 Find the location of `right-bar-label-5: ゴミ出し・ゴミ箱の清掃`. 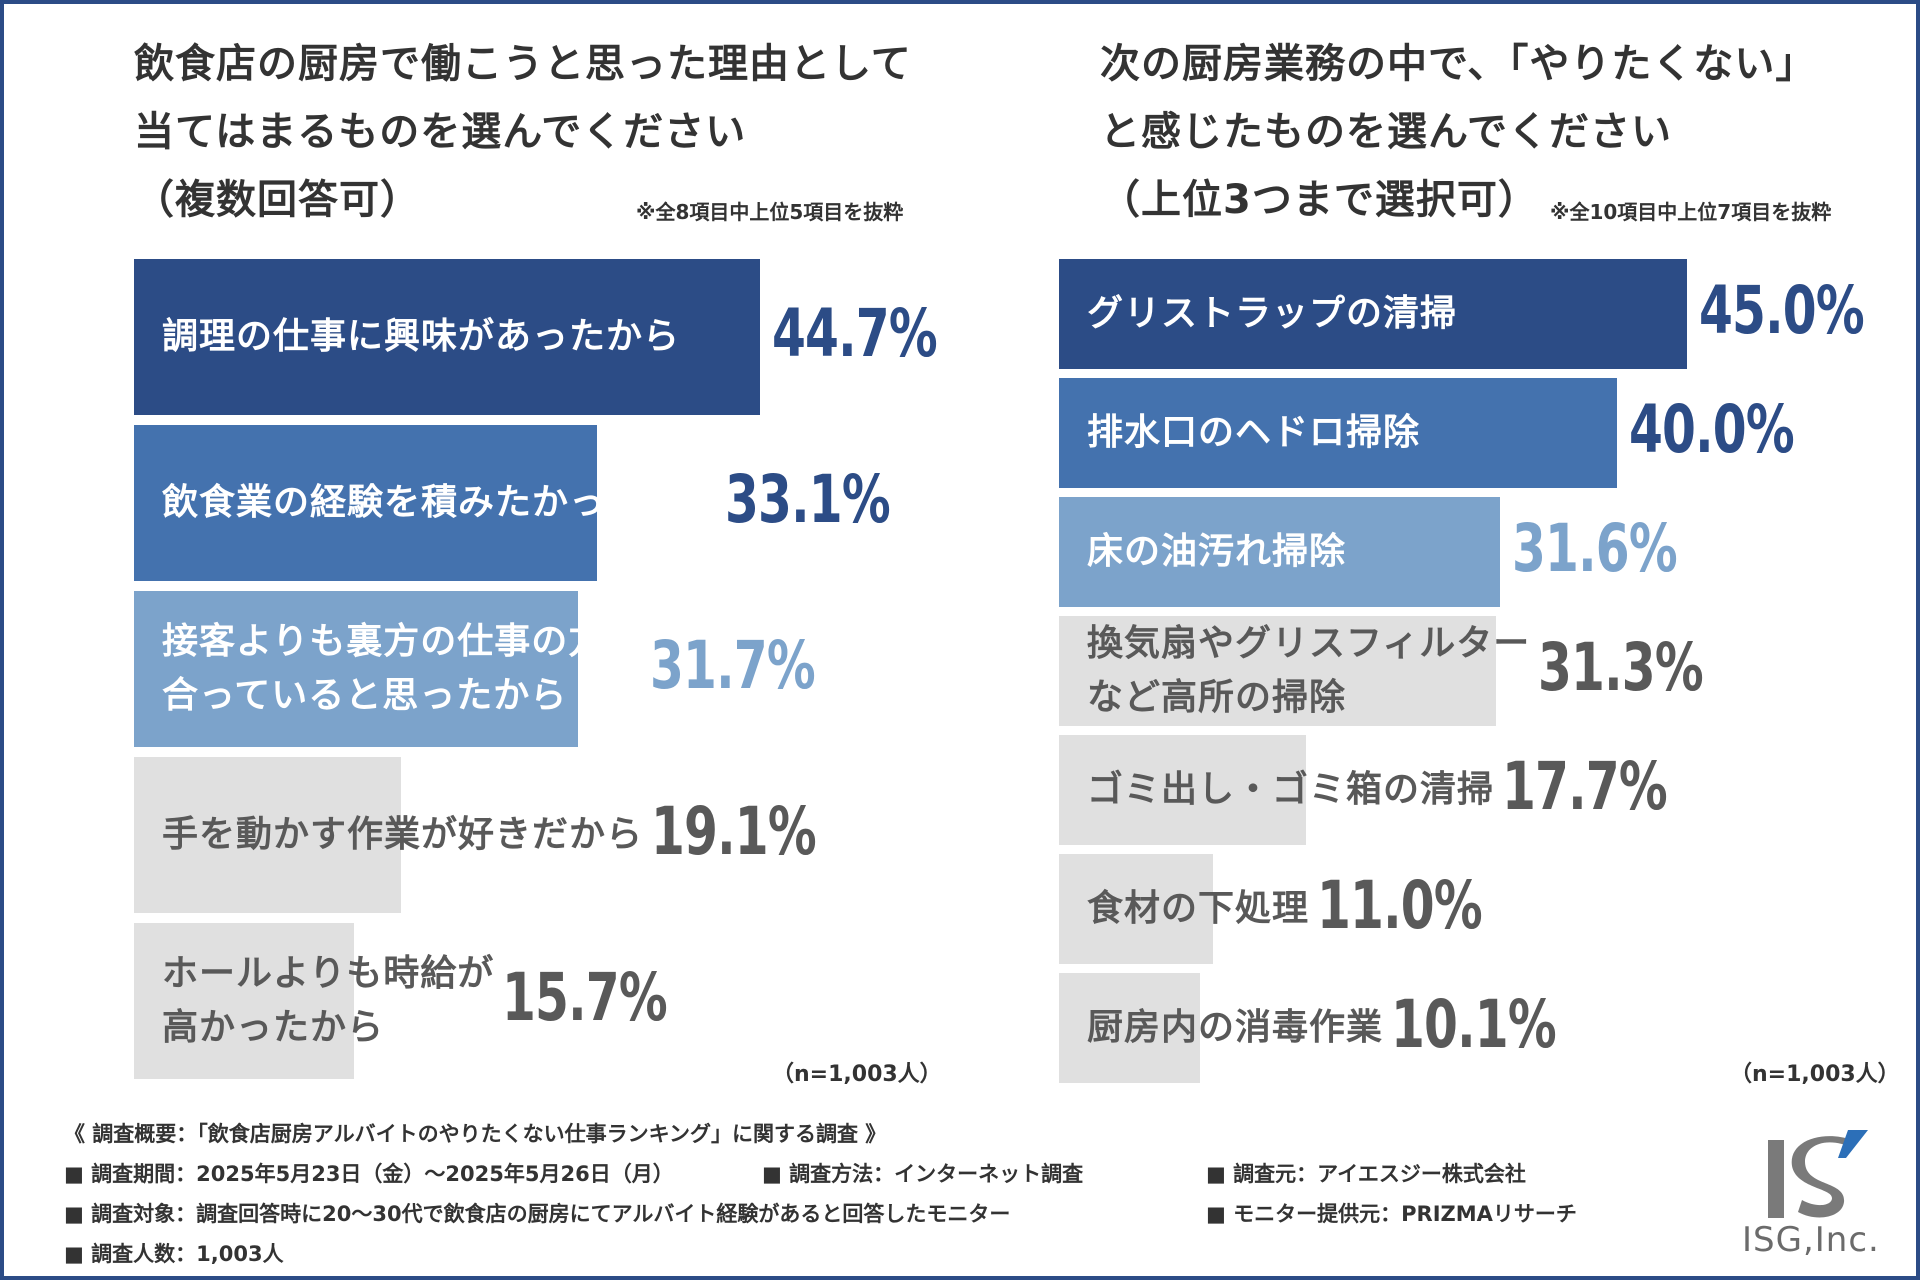

right-bar-label-5: ゴミ出し・ゴミ箱の清掃 is located at coordinates (1291, 789).